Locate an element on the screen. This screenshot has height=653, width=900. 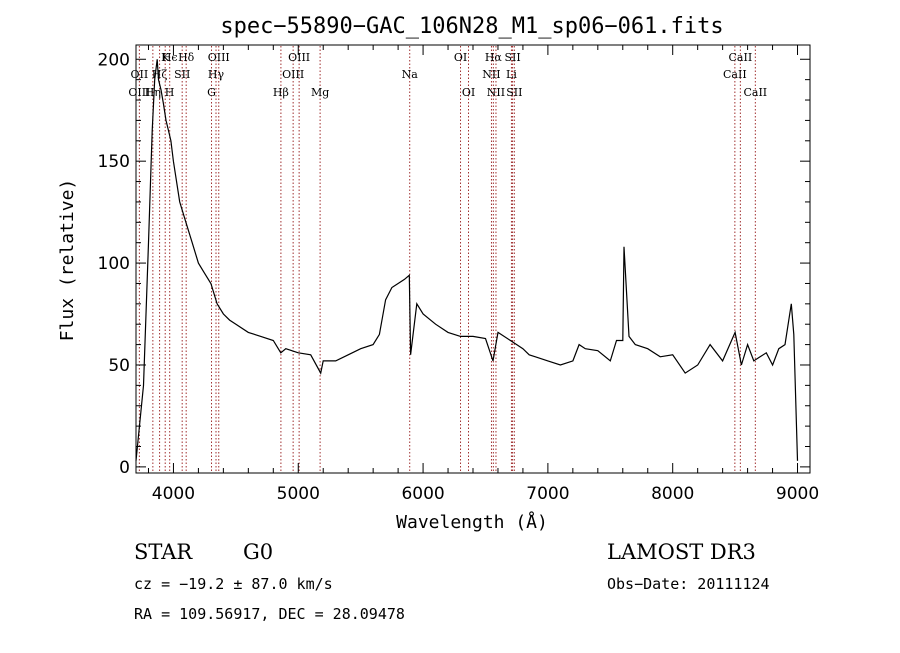
object-class: STAR is located at coordinates (163, 552).